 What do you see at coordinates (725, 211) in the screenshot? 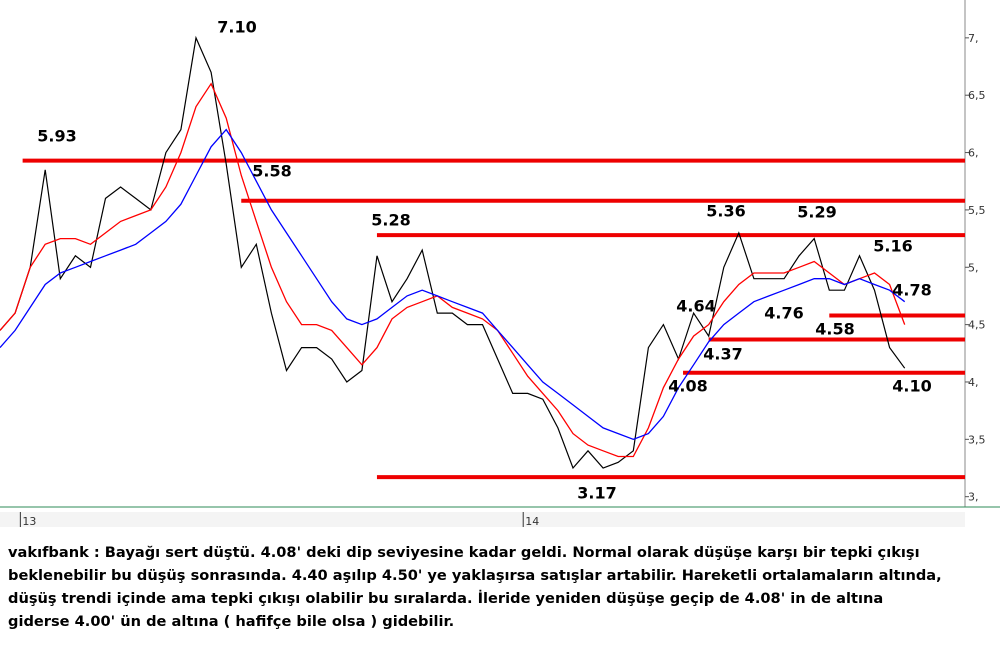
I see `price-annotation: 5.36` at bounding box center [725, 211].